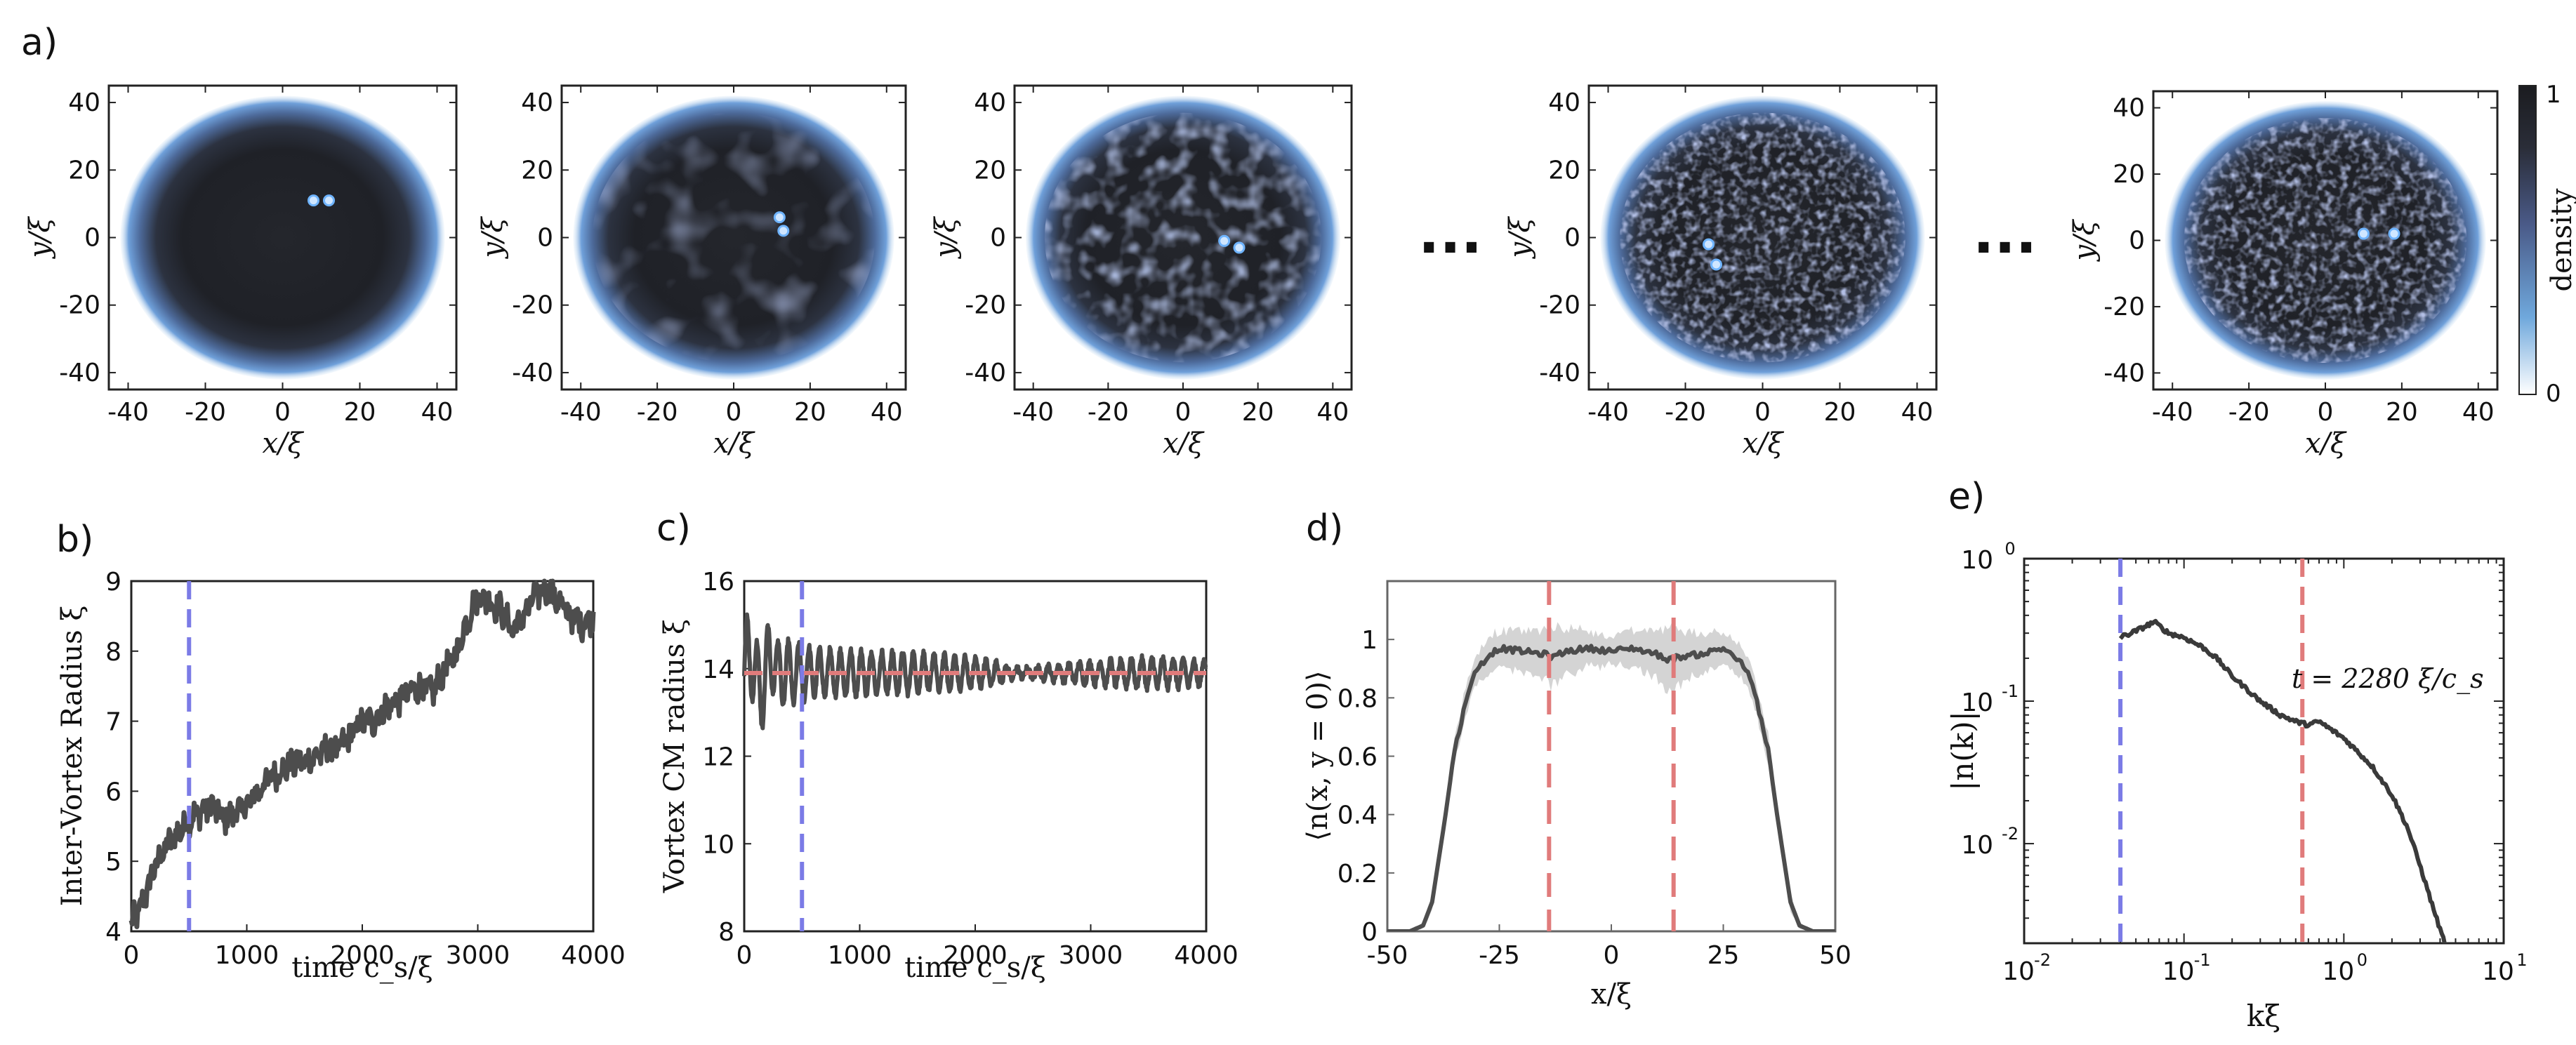 This screenshot has height=1045, width=2576. I want to click on y-tick-label: 12, so click(718, 757).